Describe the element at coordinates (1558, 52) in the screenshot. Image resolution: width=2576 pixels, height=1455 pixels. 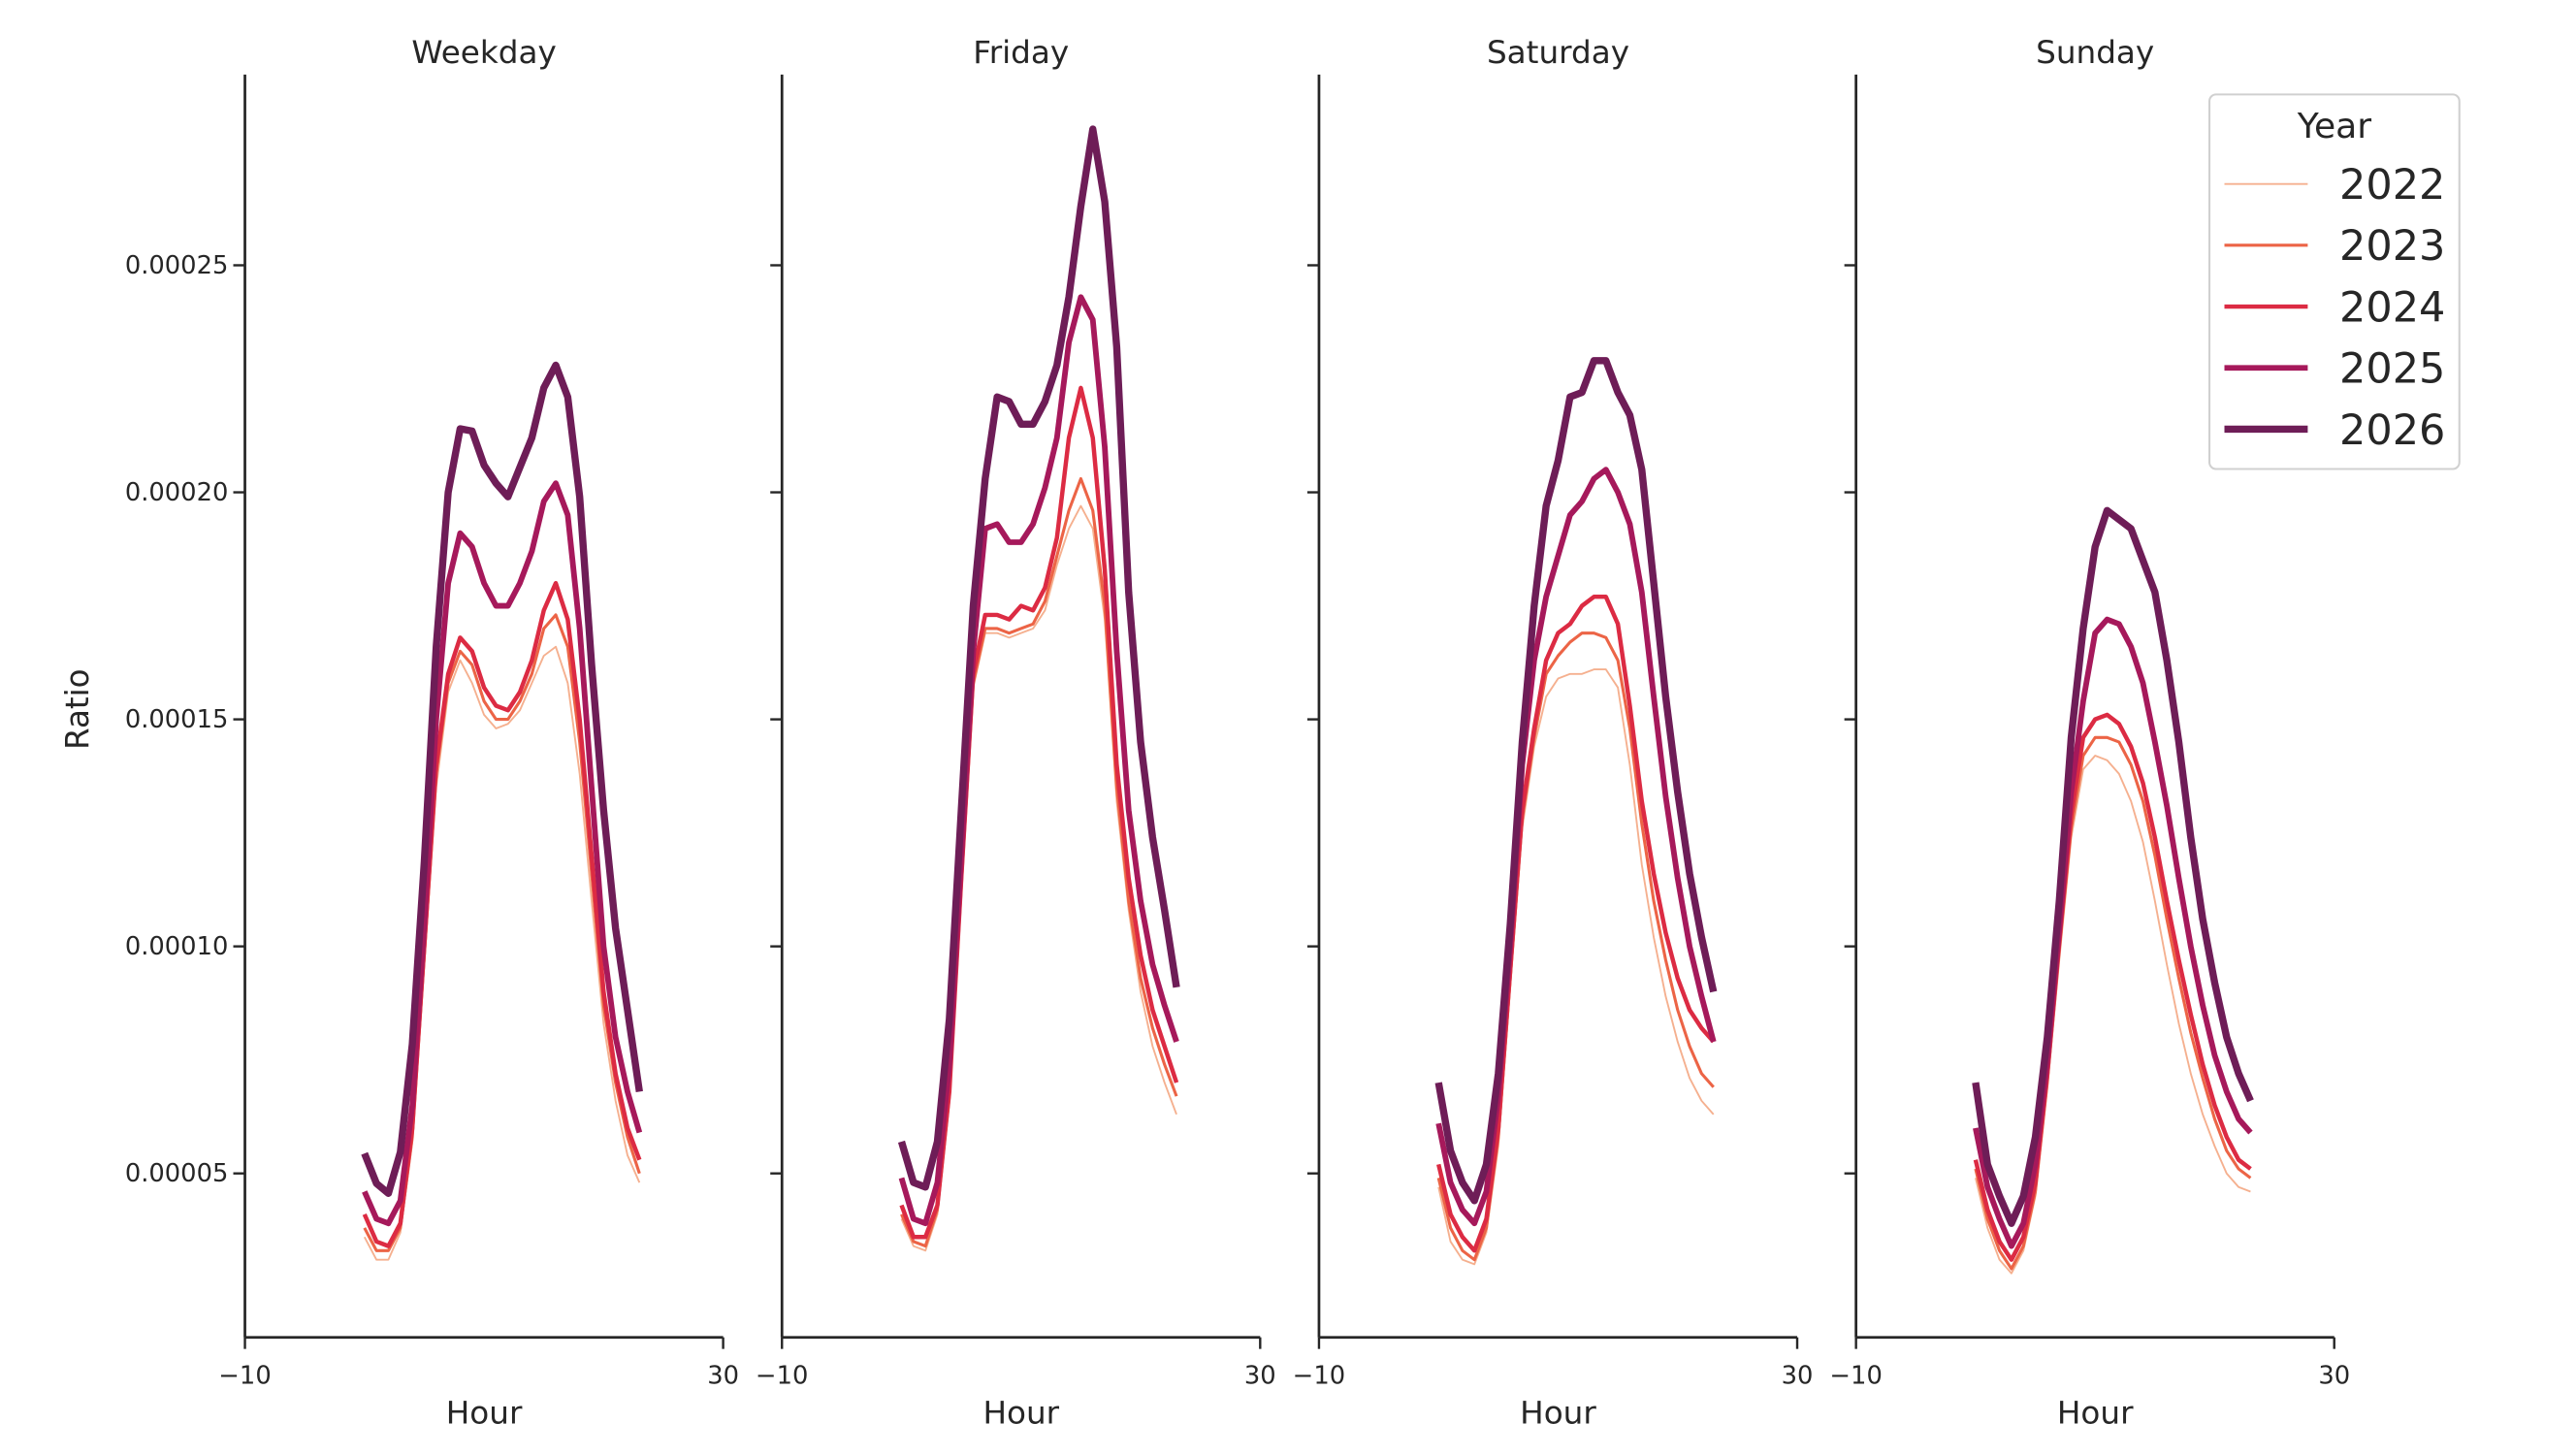
I see `panel-title: Saturday` at that location.